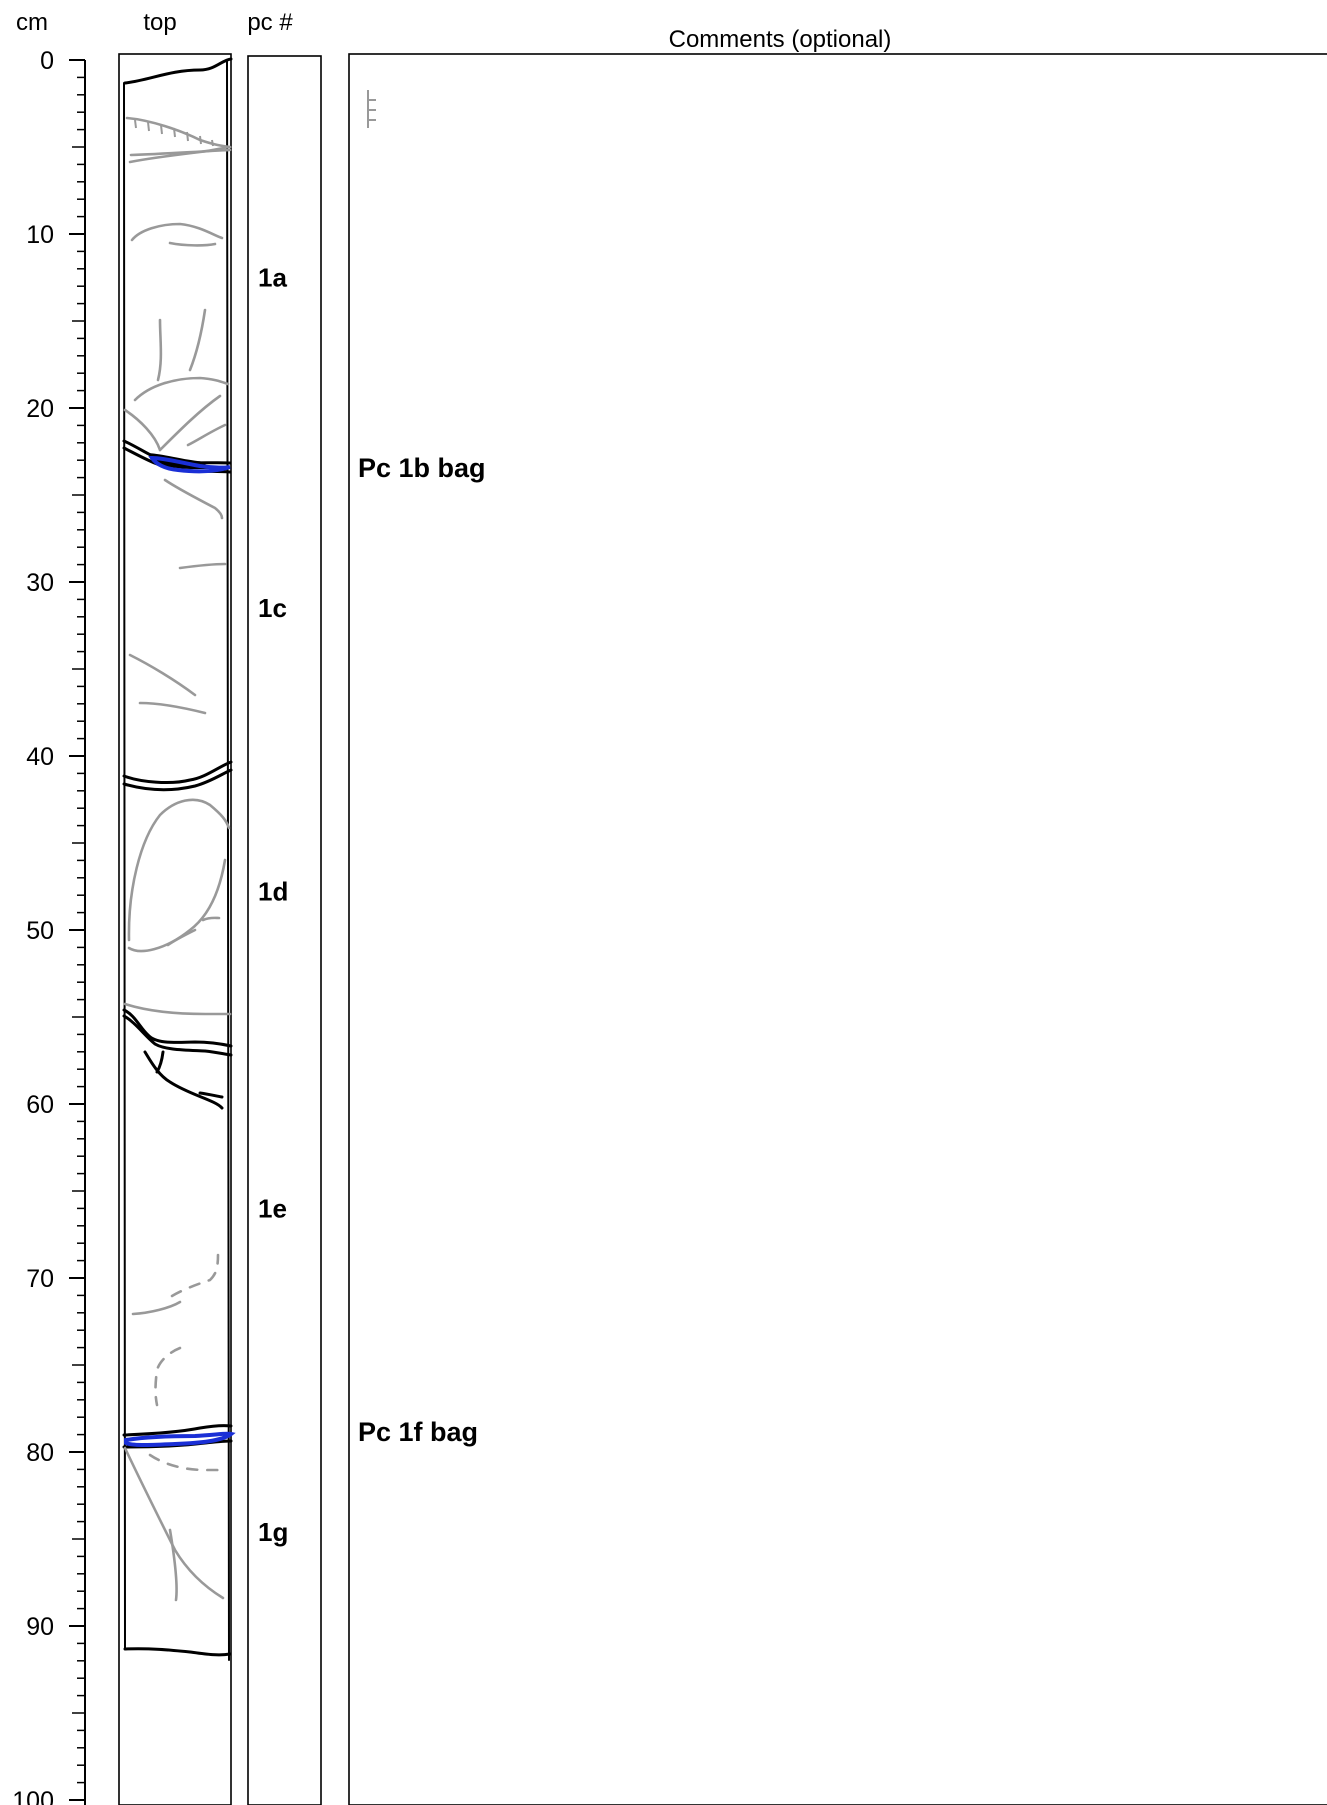  I want to click on core-top-line, so click(178, 71).